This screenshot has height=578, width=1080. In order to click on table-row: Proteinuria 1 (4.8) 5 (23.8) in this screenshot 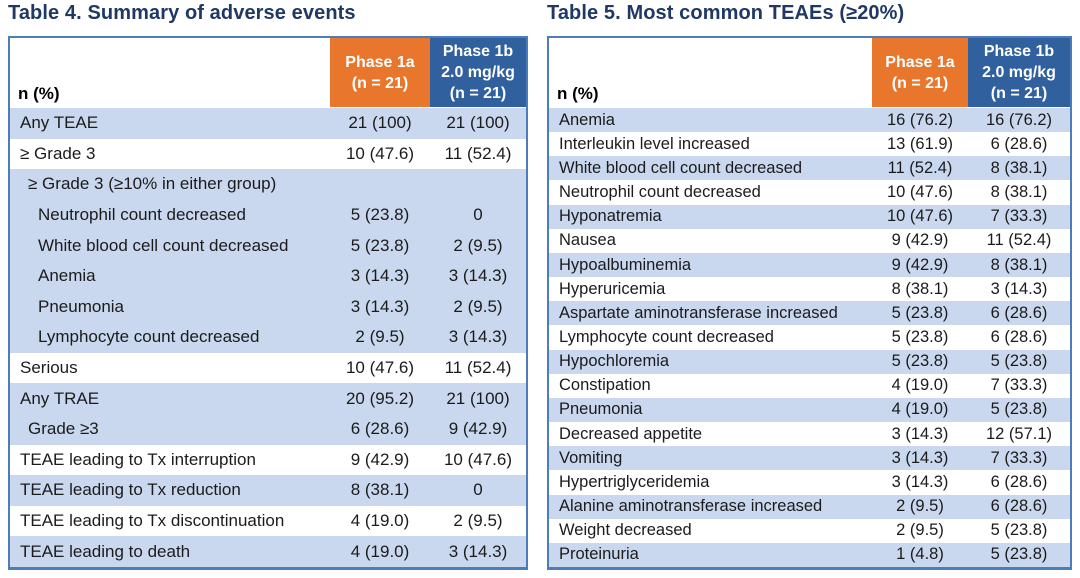, I will do `click(809, 554)`.